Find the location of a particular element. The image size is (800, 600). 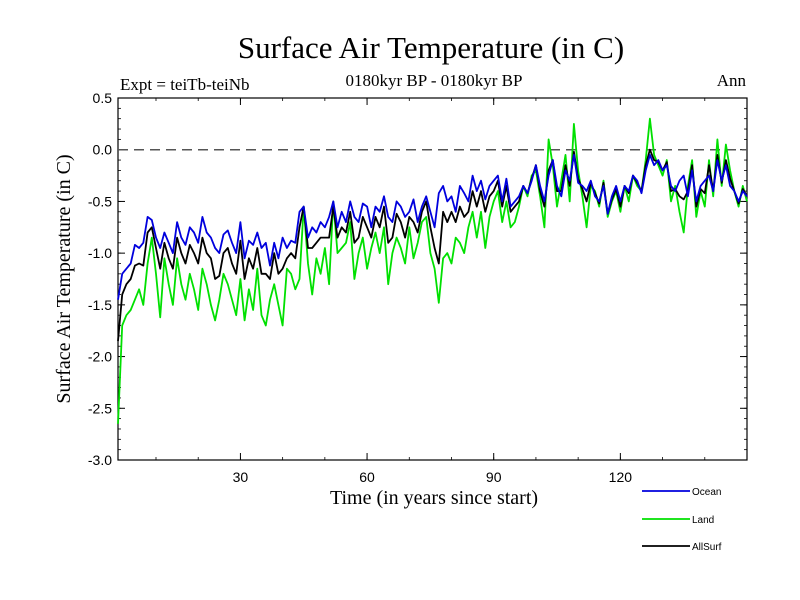

y-tick-label: 0.5 is located at coordinates (103, 98).